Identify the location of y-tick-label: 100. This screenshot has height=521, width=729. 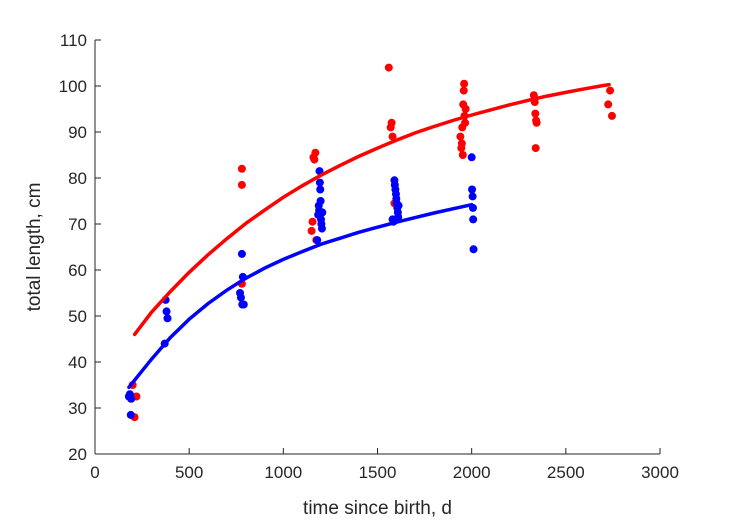
(73, 86).